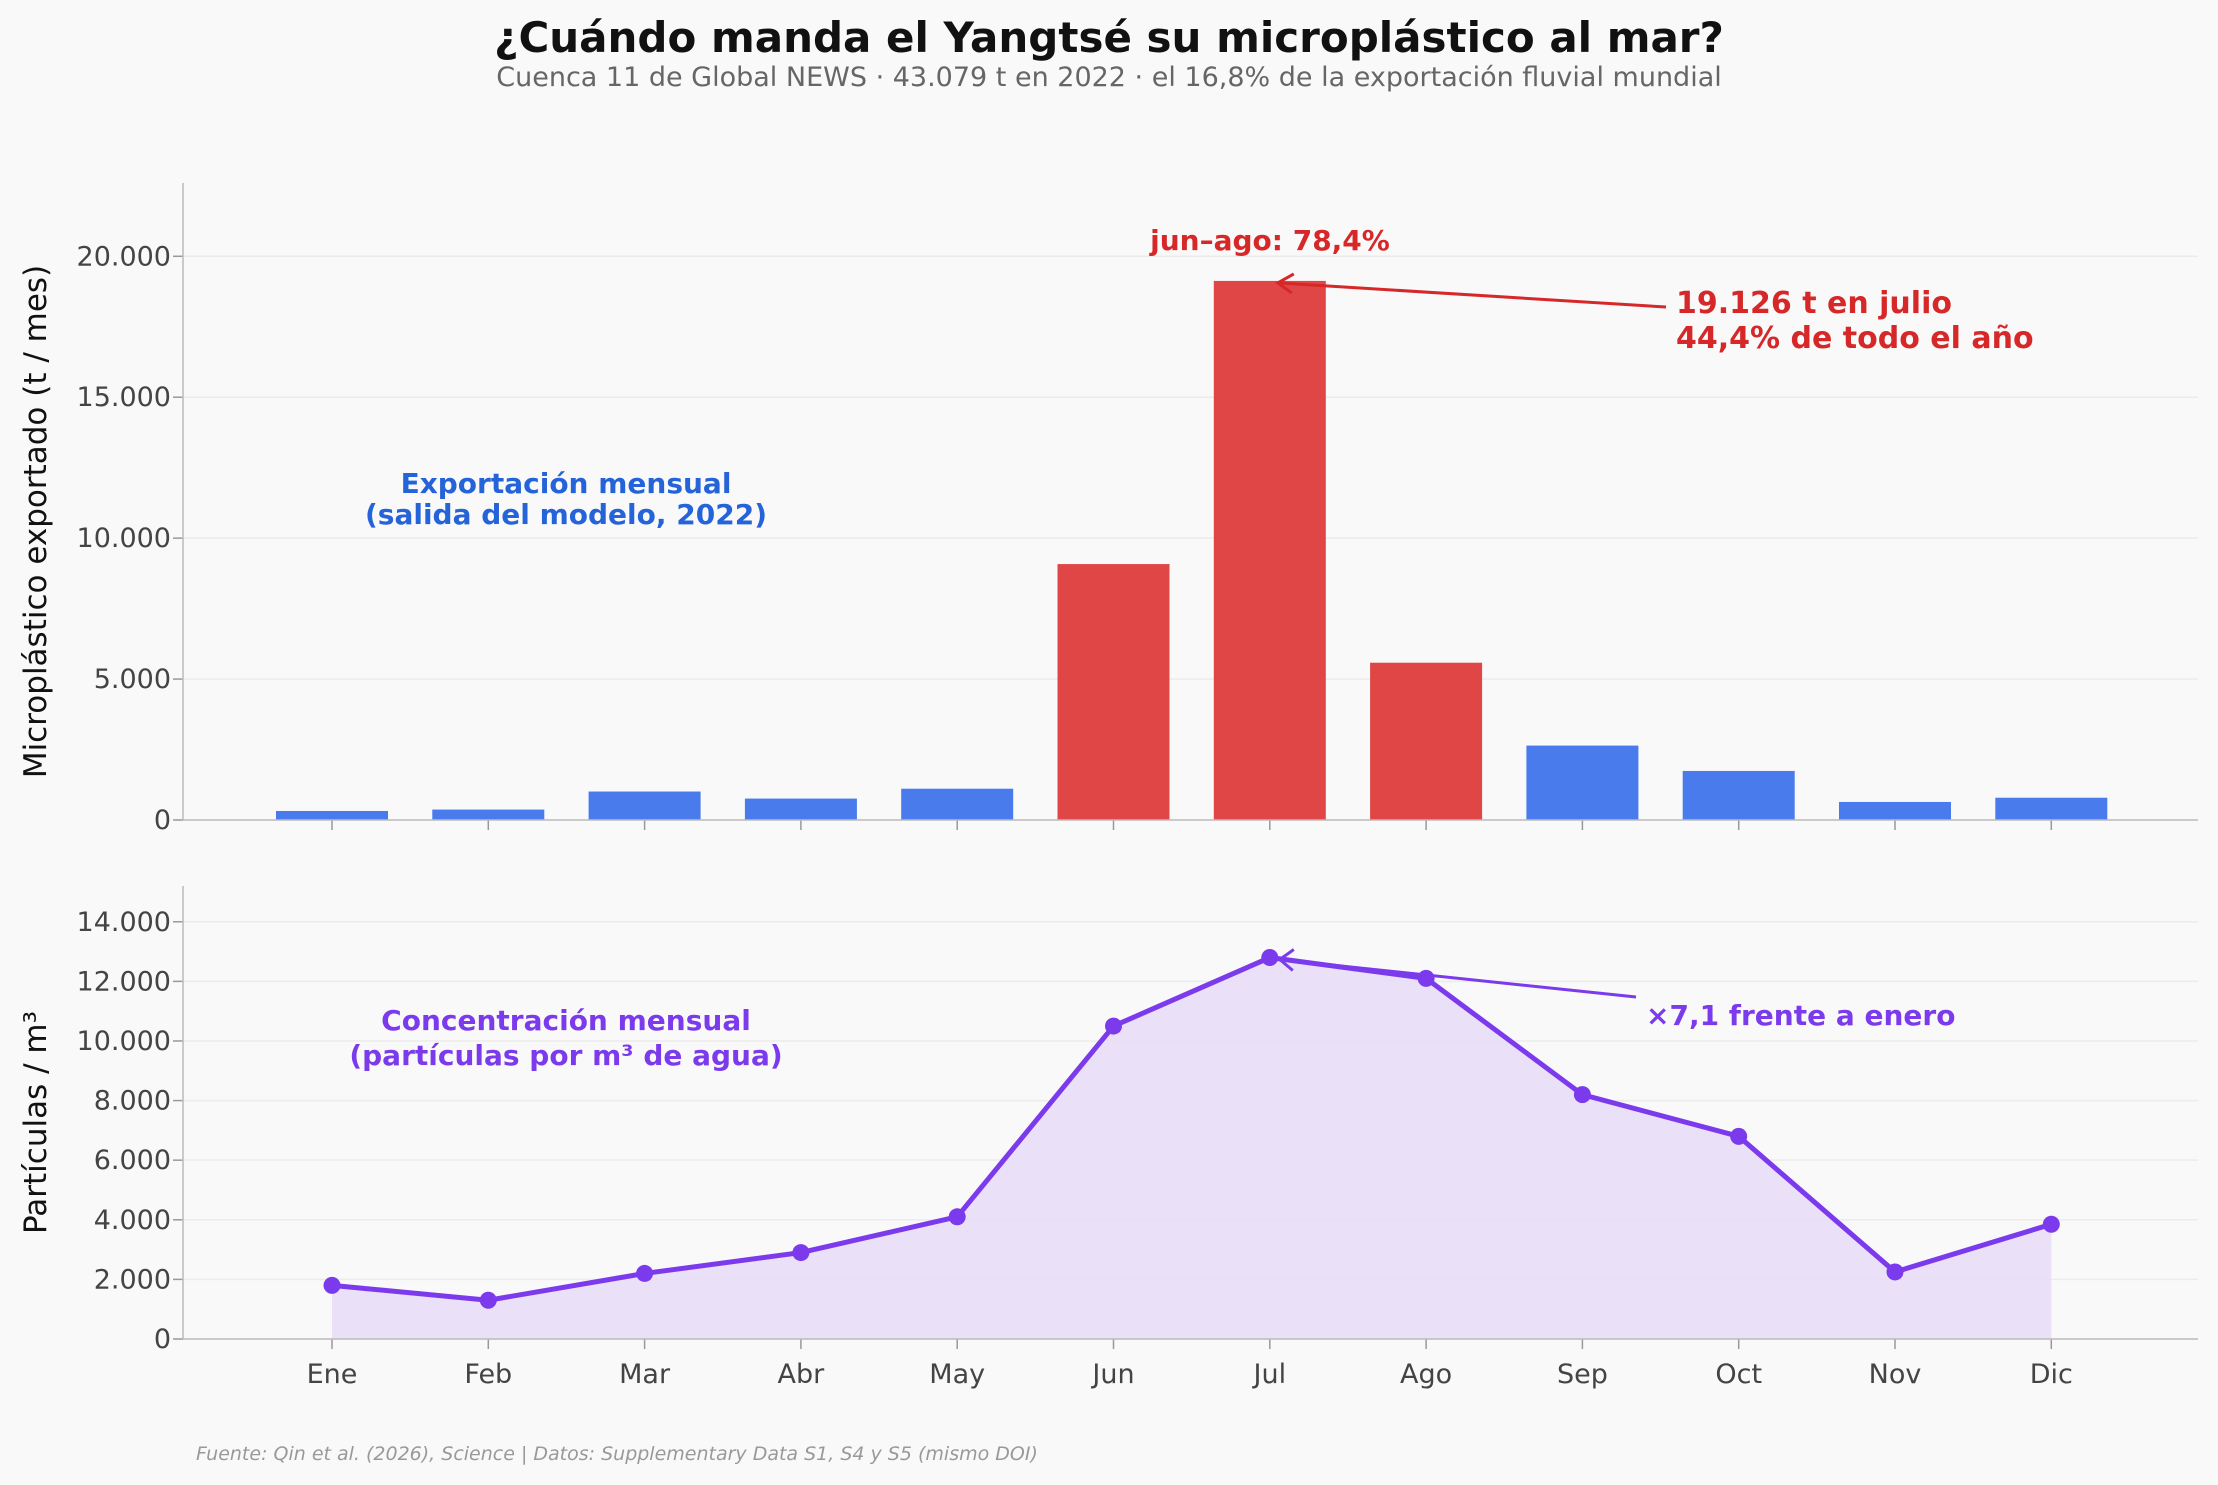 The height and width of the screenshot is (1485, 2218). I want to click on point-jul, so click(1270, 958).